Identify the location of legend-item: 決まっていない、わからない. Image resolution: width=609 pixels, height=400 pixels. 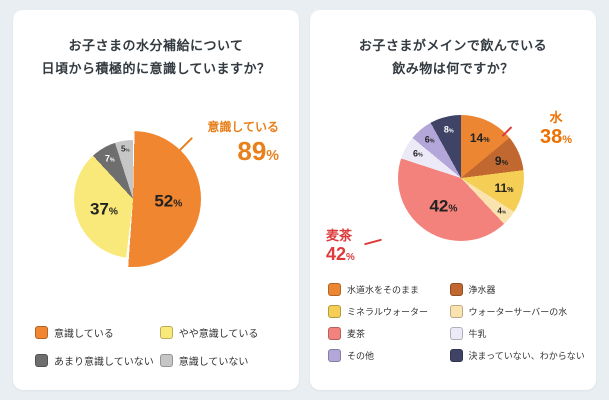
(517, 356).